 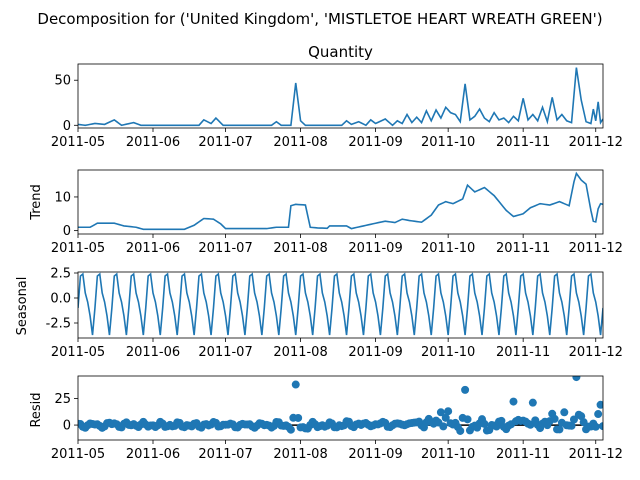 I want to click on panel-trend-xtick-label: 2011-09, so click(x=375, y=248).